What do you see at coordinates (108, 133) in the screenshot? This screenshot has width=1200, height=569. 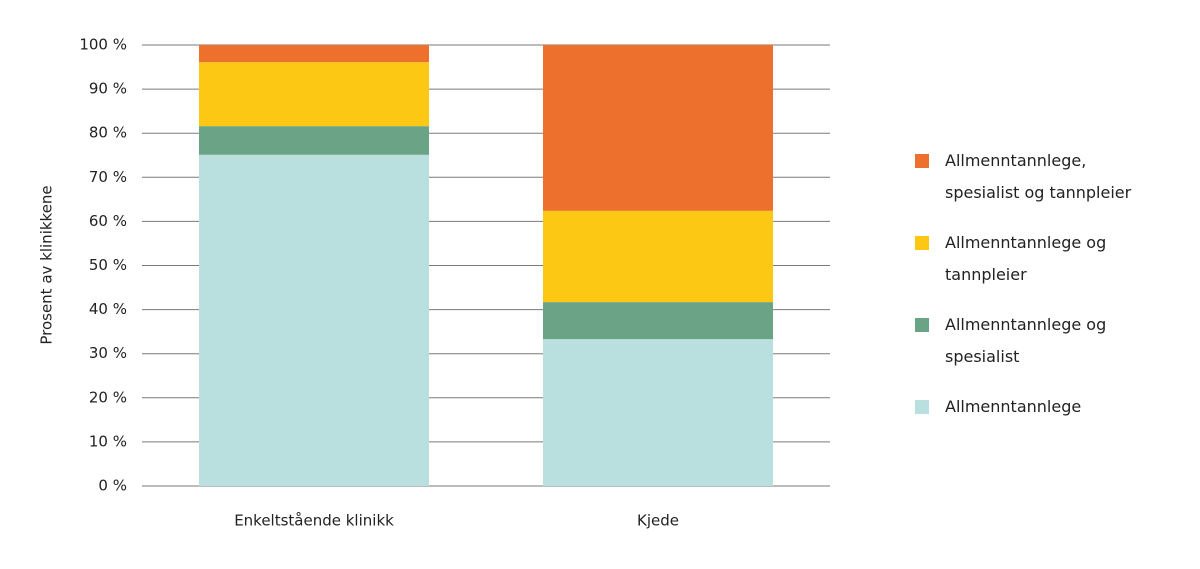 I see `y-tick-label: 80 %` at bounding box center [108, 133].